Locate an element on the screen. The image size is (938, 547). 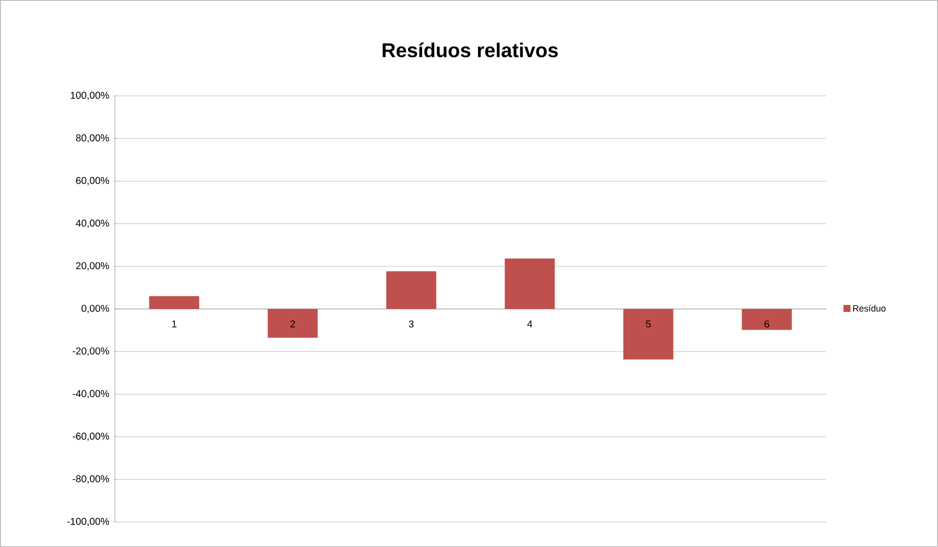
x-tick-label: 1 is located at coordinates (174, 324).